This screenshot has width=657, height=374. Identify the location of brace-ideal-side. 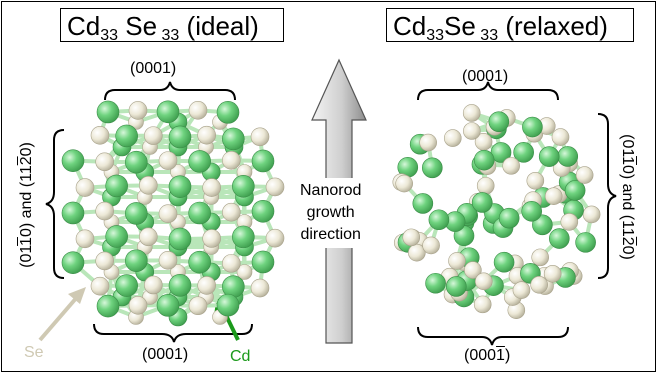
(55, 204).